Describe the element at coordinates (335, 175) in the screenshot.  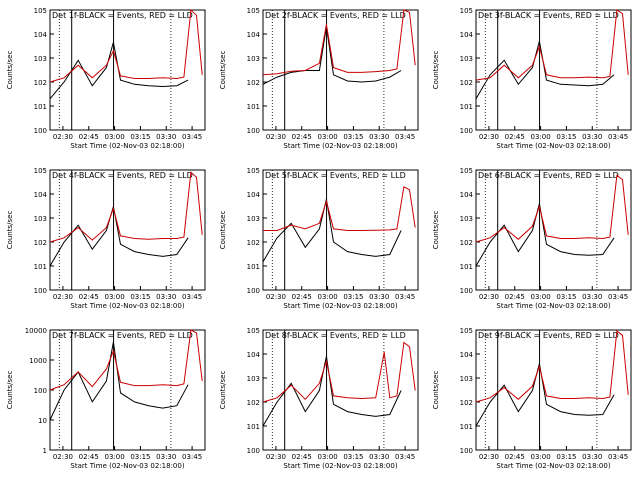
I see `chart-title: Det 5f-BLACK = Events, RED = LLD` at that location.